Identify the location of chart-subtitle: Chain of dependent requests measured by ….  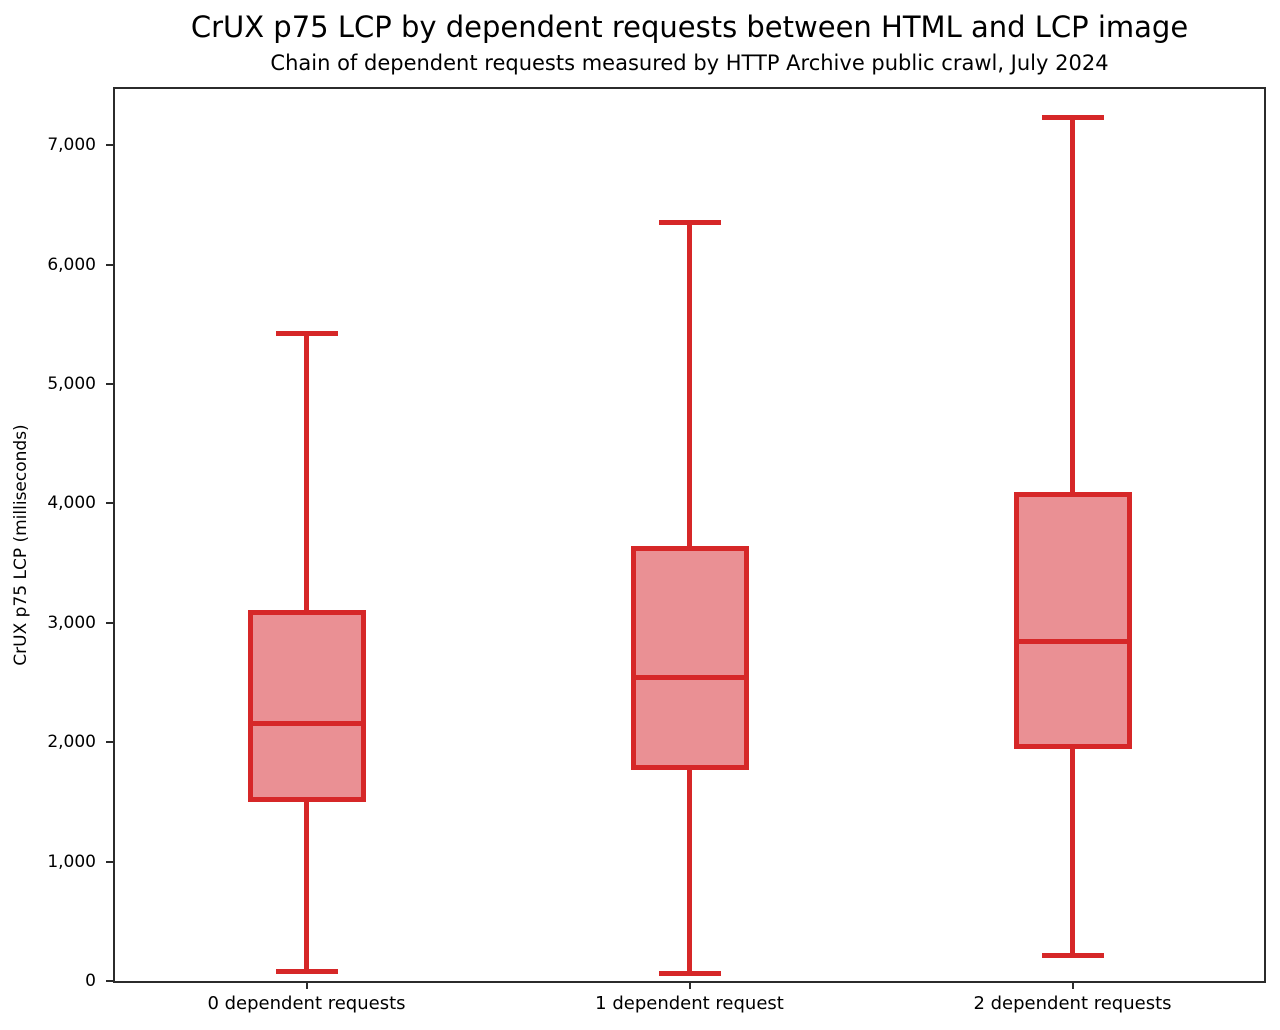
(689, 63).